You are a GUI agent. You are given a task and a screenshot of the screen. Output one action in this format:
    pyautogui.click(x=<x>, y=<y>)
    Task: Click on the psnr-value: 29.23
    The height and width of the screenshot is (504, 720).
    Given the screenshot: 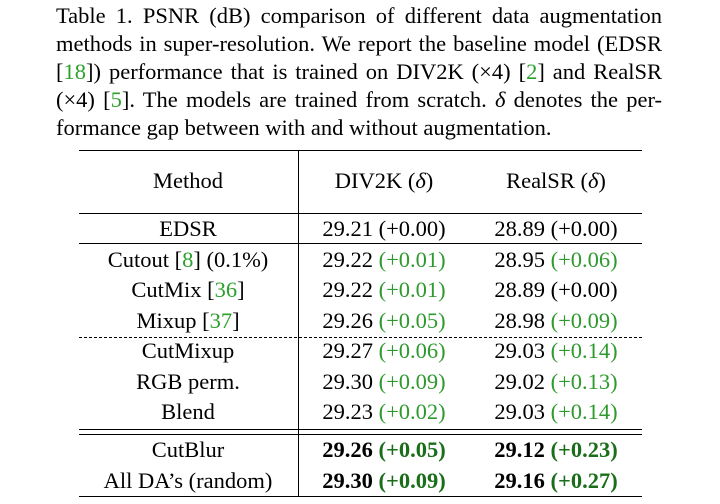 What is the action you would take?
    pyautogui.click(x=347, y=411)
    